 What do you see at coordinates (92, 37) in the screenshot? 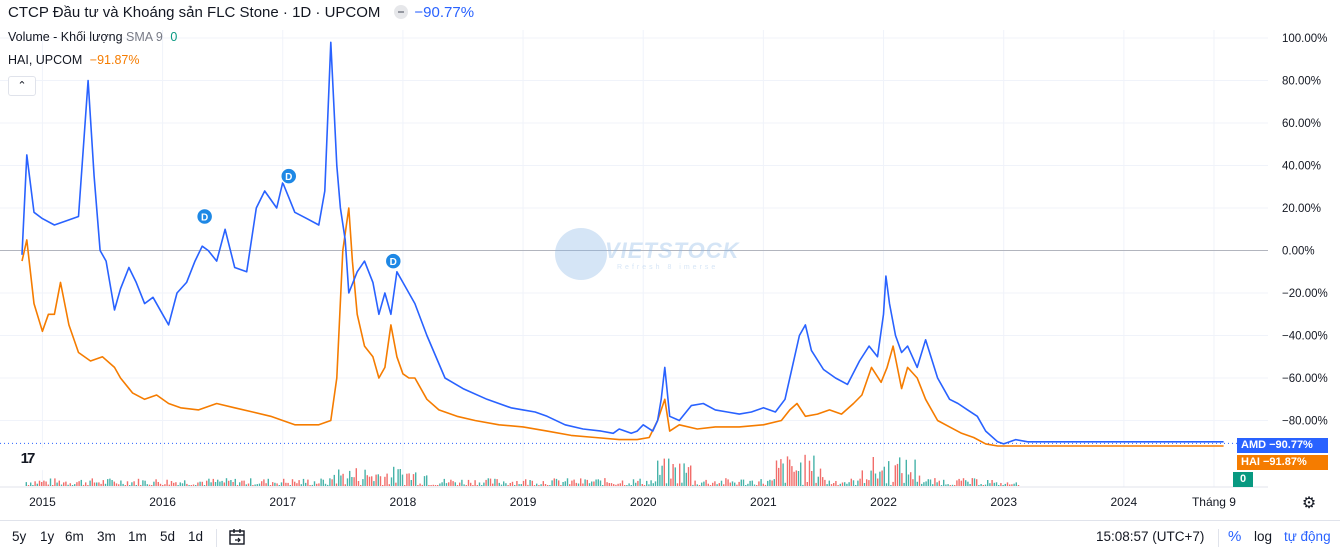
I see `volume-legend: Volume - Khối lượng SMA 9 0` at bounding box center [92, 37].